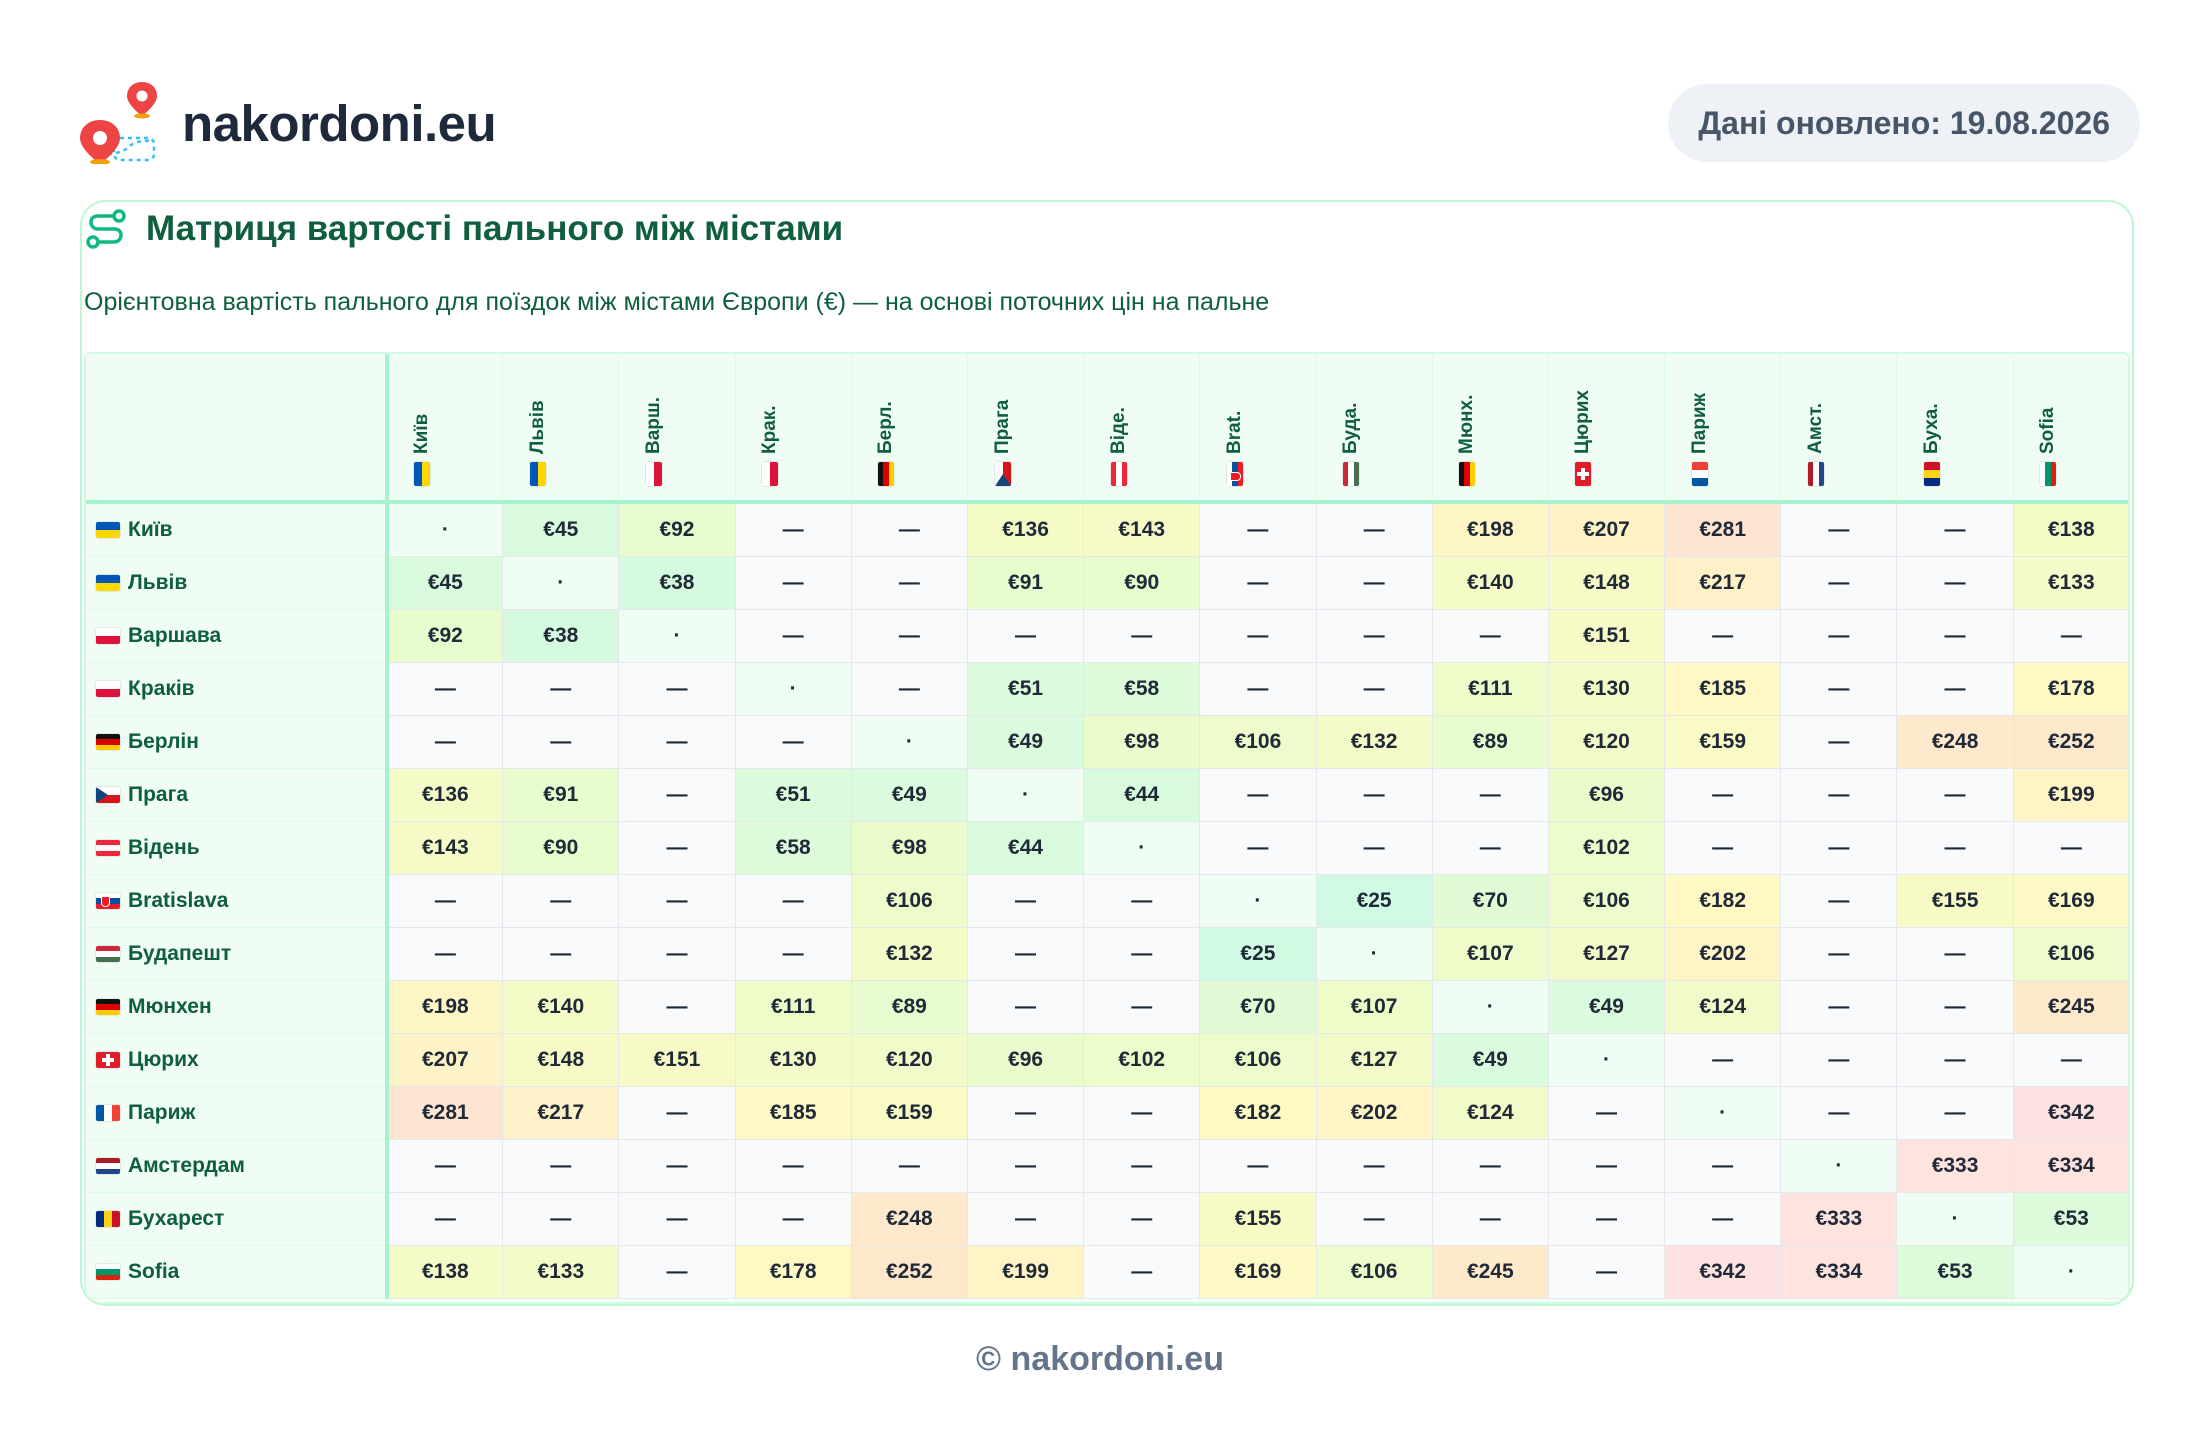 This screenshot has height=1438, width=2200. What do you see at coordinates (1142, 583) in the screenshot?
I see `matrix-cell-cost: €90` at bounding box center [1142, 583].